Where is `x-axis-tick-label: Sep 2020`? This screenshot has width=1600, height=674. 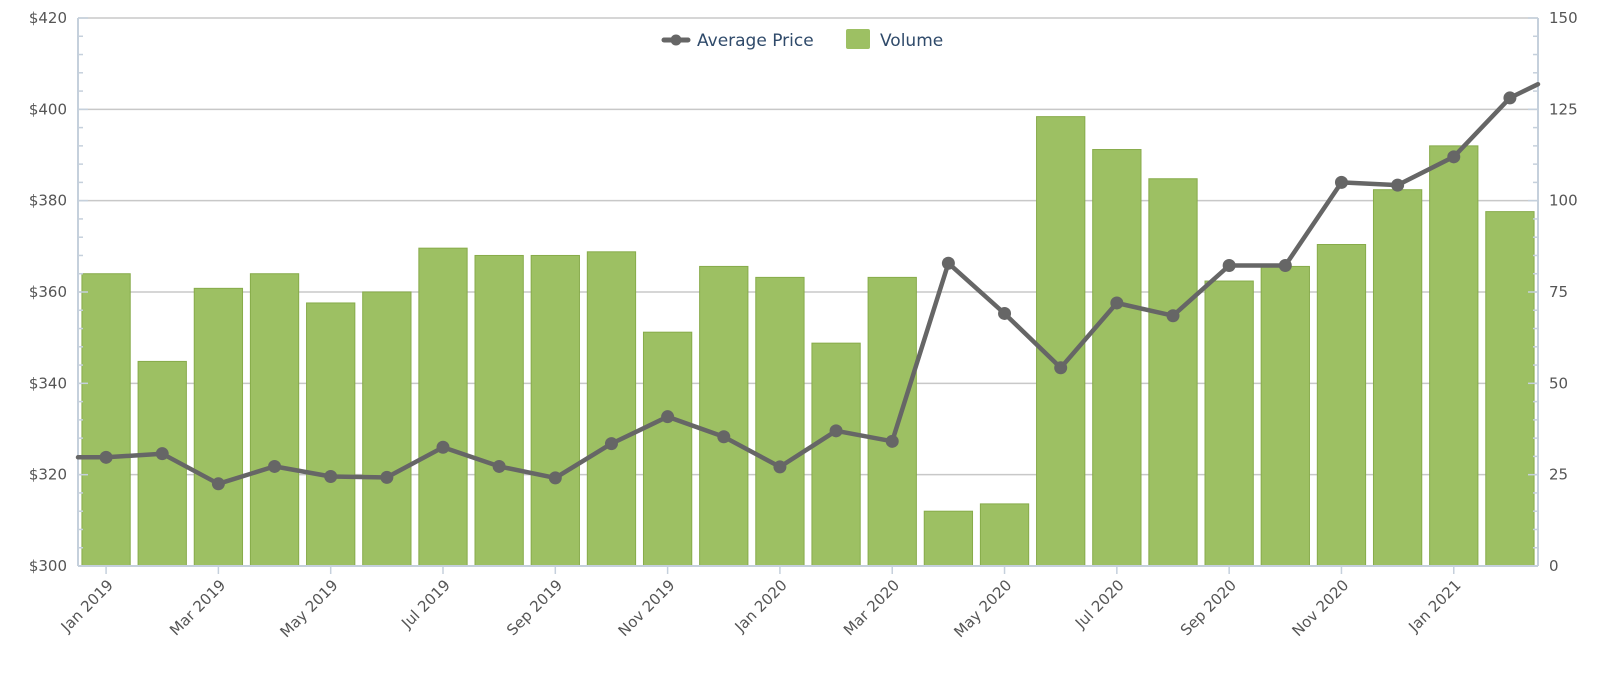
x-axis-tick-label: Sep 2020 is located at coordinates (1208, 607).